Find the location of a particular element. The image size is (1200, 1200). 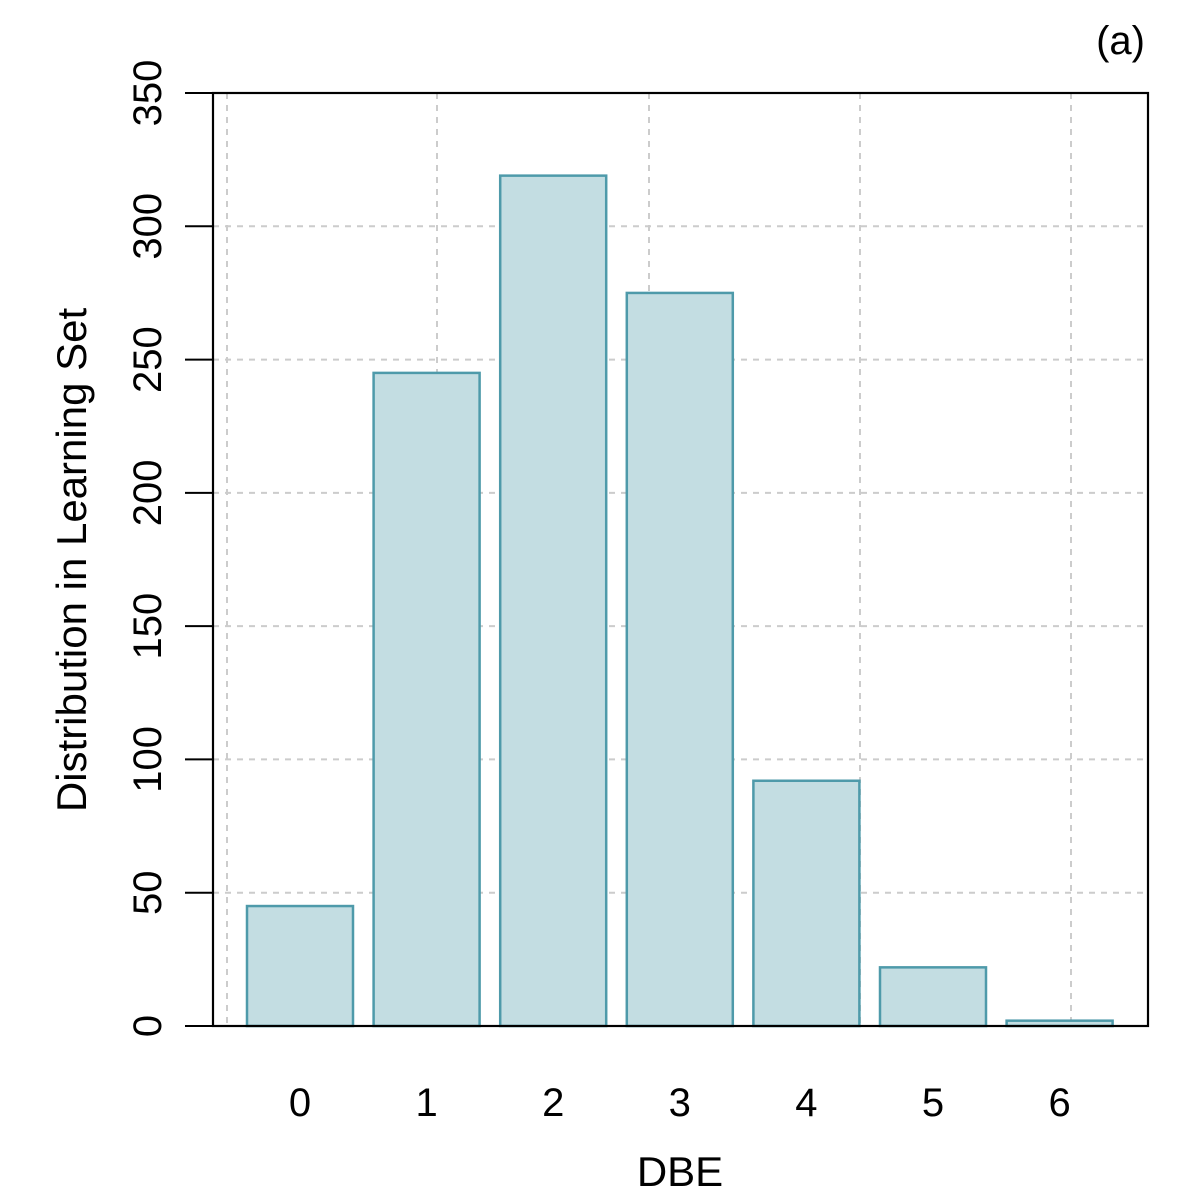

x-axis: 0 1 2 3 4 5 6 is located at coordinates (680, 1103).